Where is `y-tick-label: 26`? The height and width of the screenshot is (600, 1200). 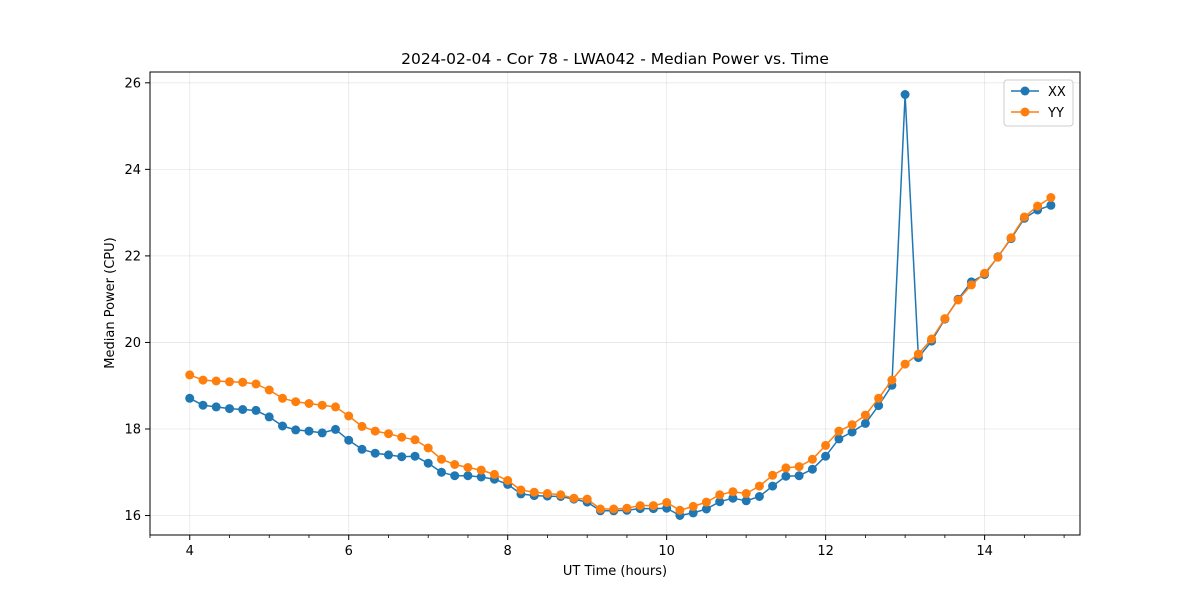 y-tick-label: 26 is located at coordinates (132, 83).